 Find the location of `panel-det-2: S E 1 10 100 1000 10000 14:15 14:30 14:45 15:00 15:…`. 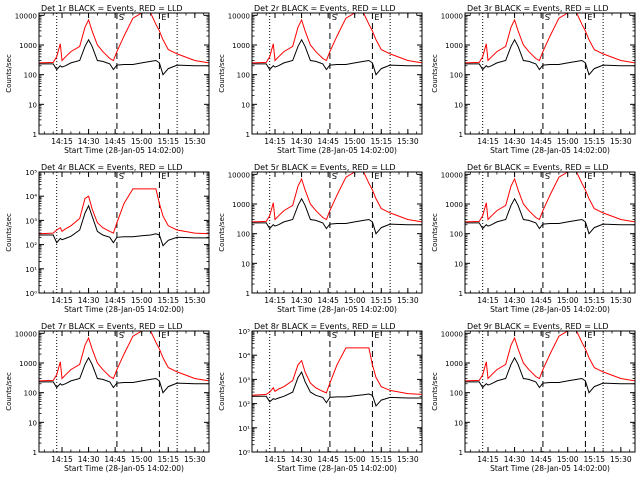

panel-det-2: S E 1 10 100 1000 10000 14:15 14:30 14:45 15:00 15:… is located at coordinates (320, 79).